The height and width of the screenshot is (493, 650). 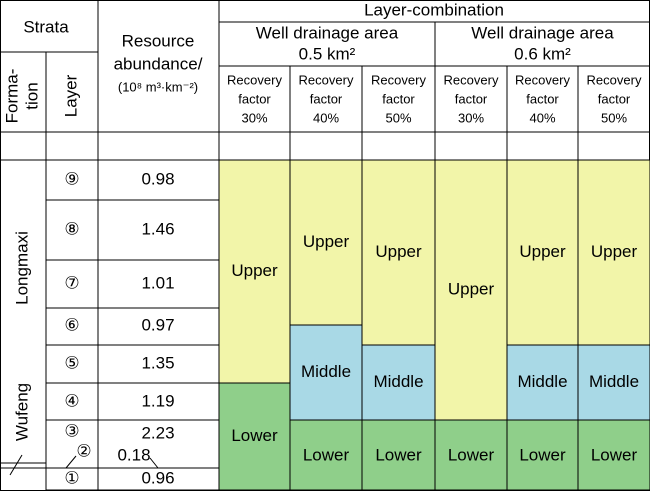 I want to click on layer-label: ④, so click(x=71, y=400).